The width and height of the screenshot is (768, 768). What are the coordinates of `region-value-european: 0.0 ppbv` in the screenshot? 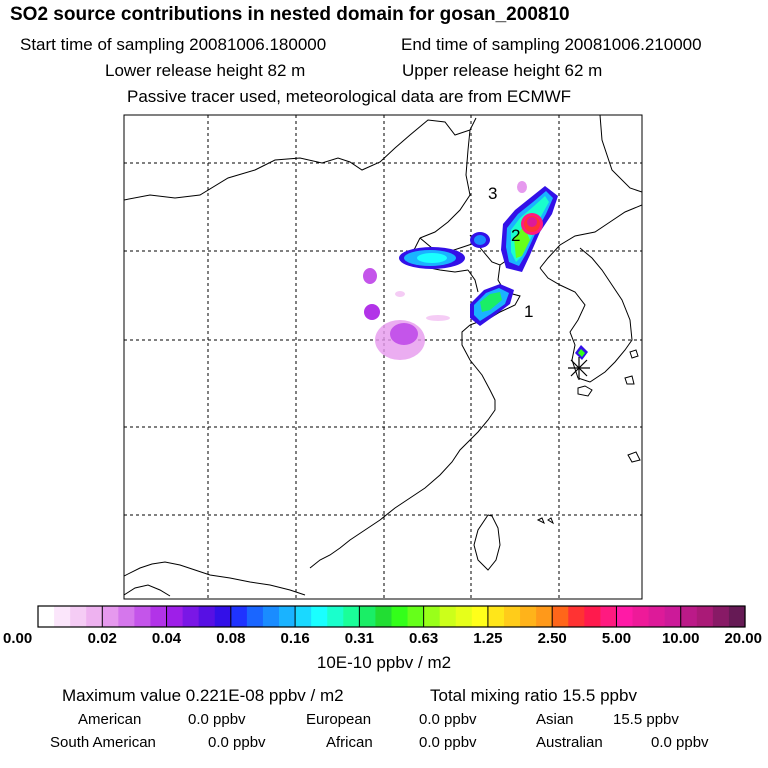 It's located at (448, 719).